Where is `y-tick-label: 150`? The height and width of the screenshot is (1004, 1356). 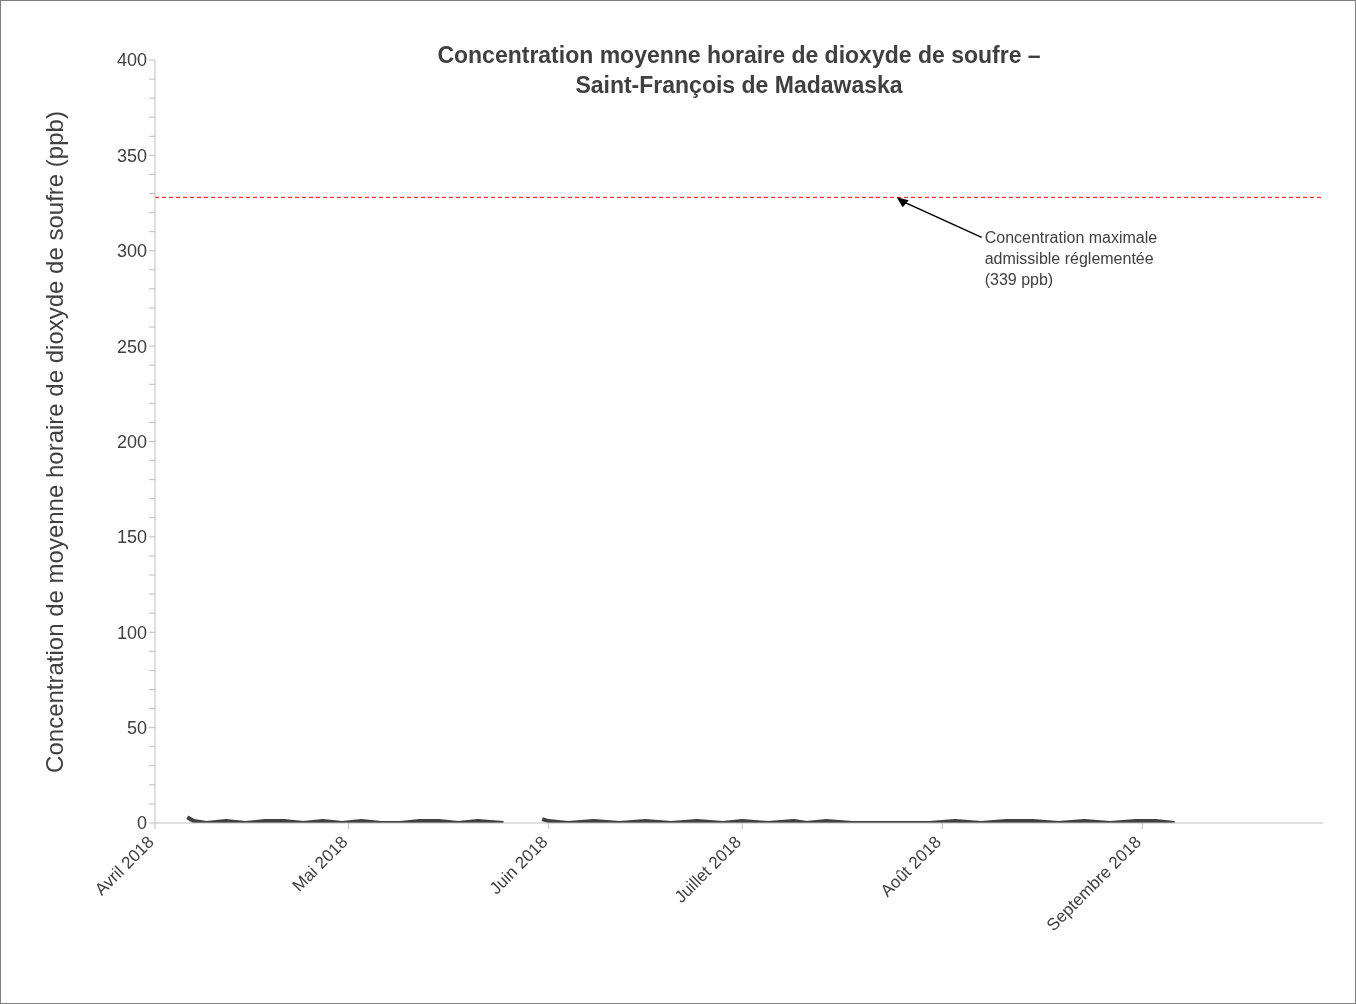 y-tick-label: 150 is located at coordinates (131, 537).